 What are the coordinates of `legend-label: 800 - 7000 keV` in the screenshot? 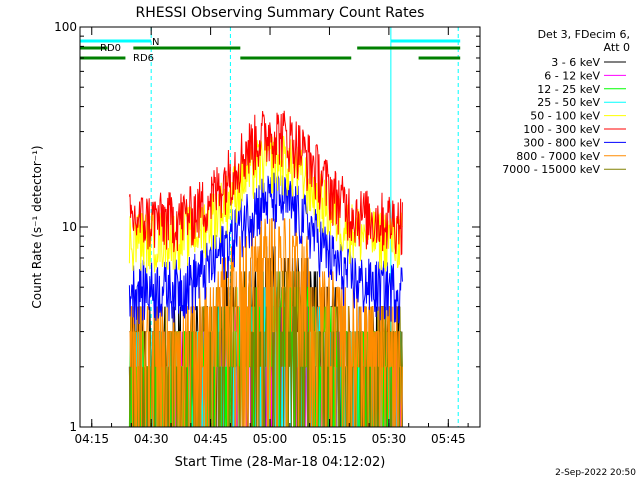 It's located at (558, 156).